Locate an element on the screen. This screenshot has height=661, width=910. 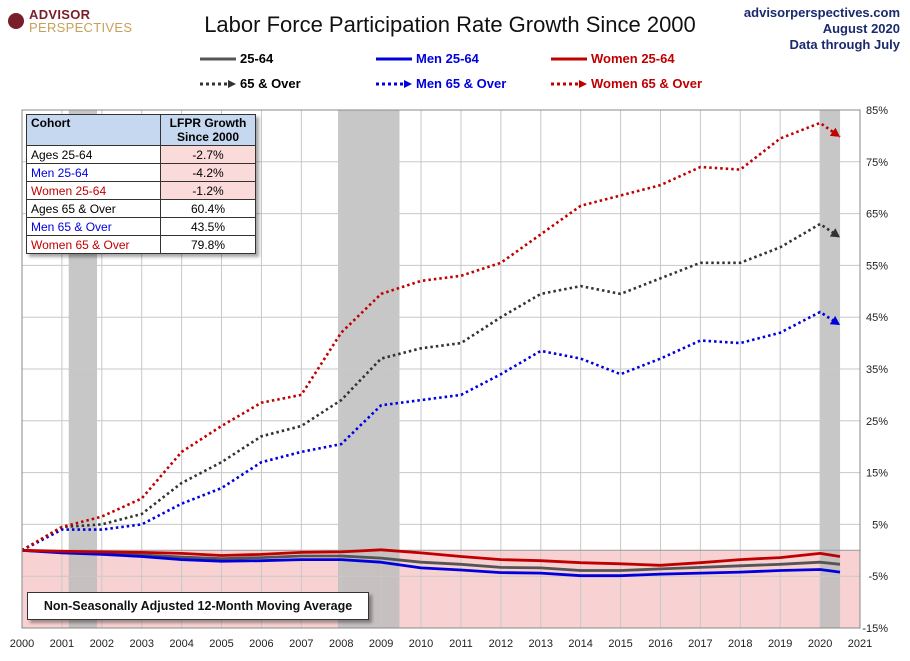
legend-item-65-over: 65 & Over is located at coordinates (250, 83).